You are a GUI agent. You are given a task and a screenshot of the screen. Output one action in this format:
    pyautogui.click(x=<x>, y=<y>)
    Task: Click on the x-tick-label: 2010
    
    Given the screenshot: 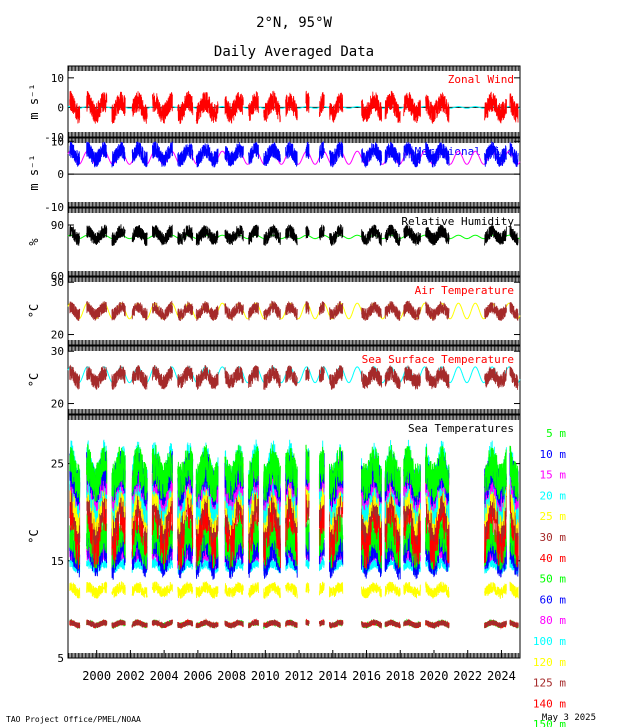 What is the action you would take?
    pyautogui.click(x=265, y=676)
    